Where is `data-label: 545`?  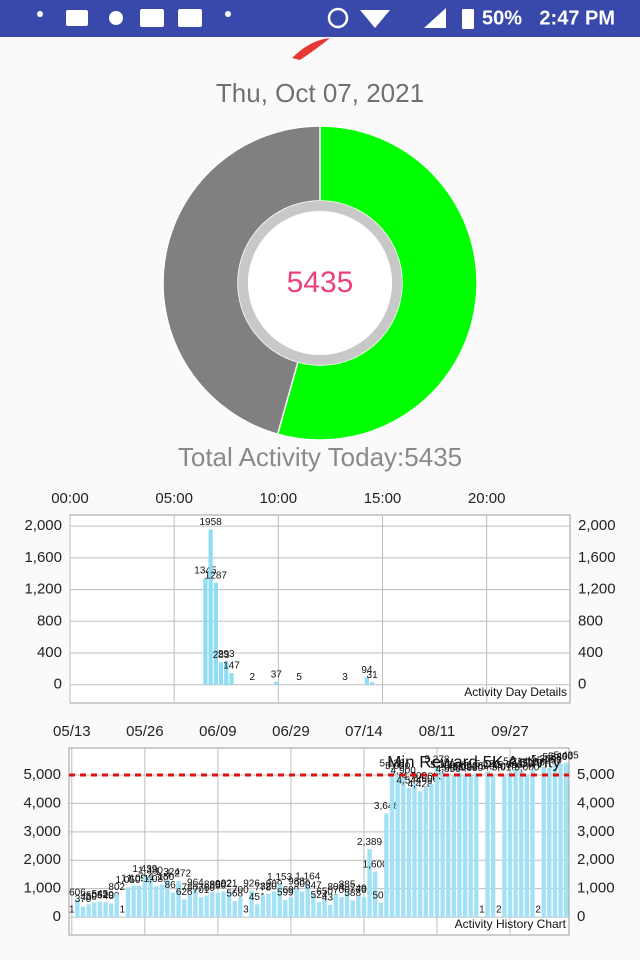 data-label: 545 is located at coordinates (100, 894).